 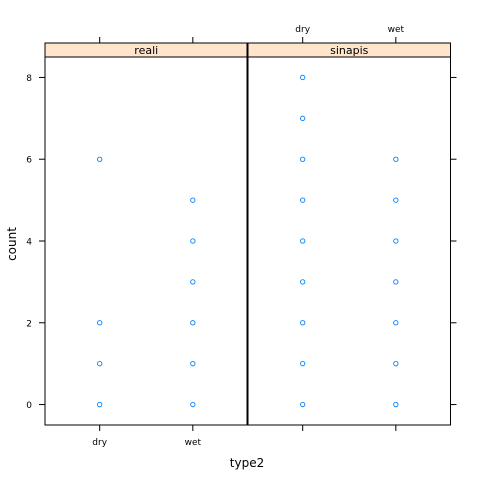 I want to click on y-tick-label: 0, so click(x=29, y=406).